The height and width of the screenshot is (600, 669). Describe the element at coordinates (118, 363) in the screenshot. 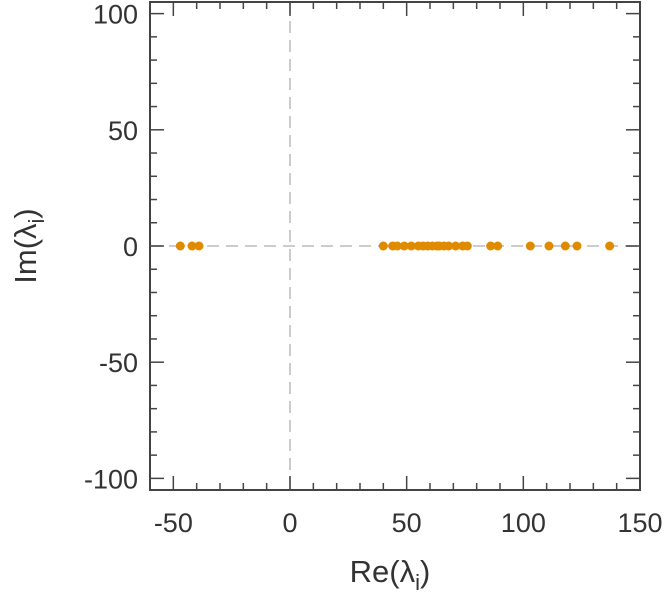

I see `y-tick-label: -50` at that location.